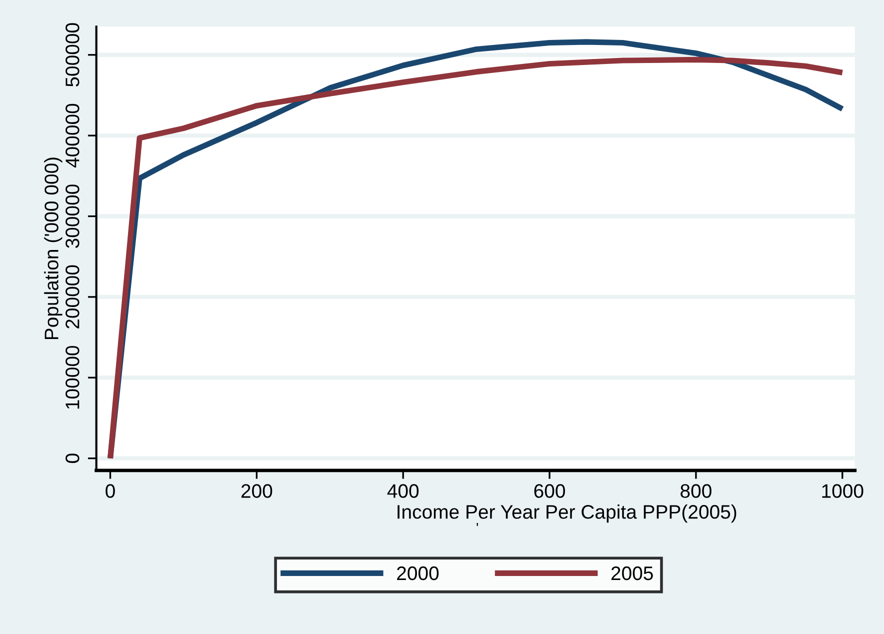 Image resolution: width=884 pixels, height=634 pixels. What do you see at coordinates (73, 458) in the screenshot?
I see `y-tick-label: 0` at bounding box center [73, 458].